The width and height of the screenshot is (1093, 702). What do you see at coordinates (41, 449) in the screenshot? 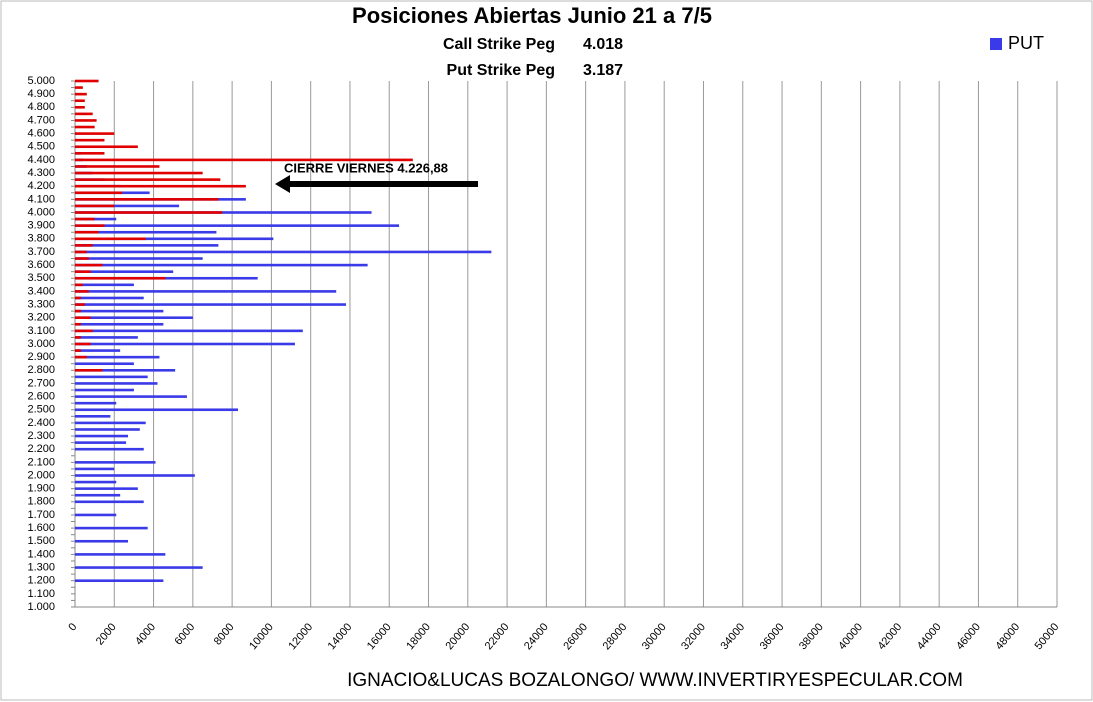
I see `y-tick-label: 2.200` at bounding box center [41, 449].